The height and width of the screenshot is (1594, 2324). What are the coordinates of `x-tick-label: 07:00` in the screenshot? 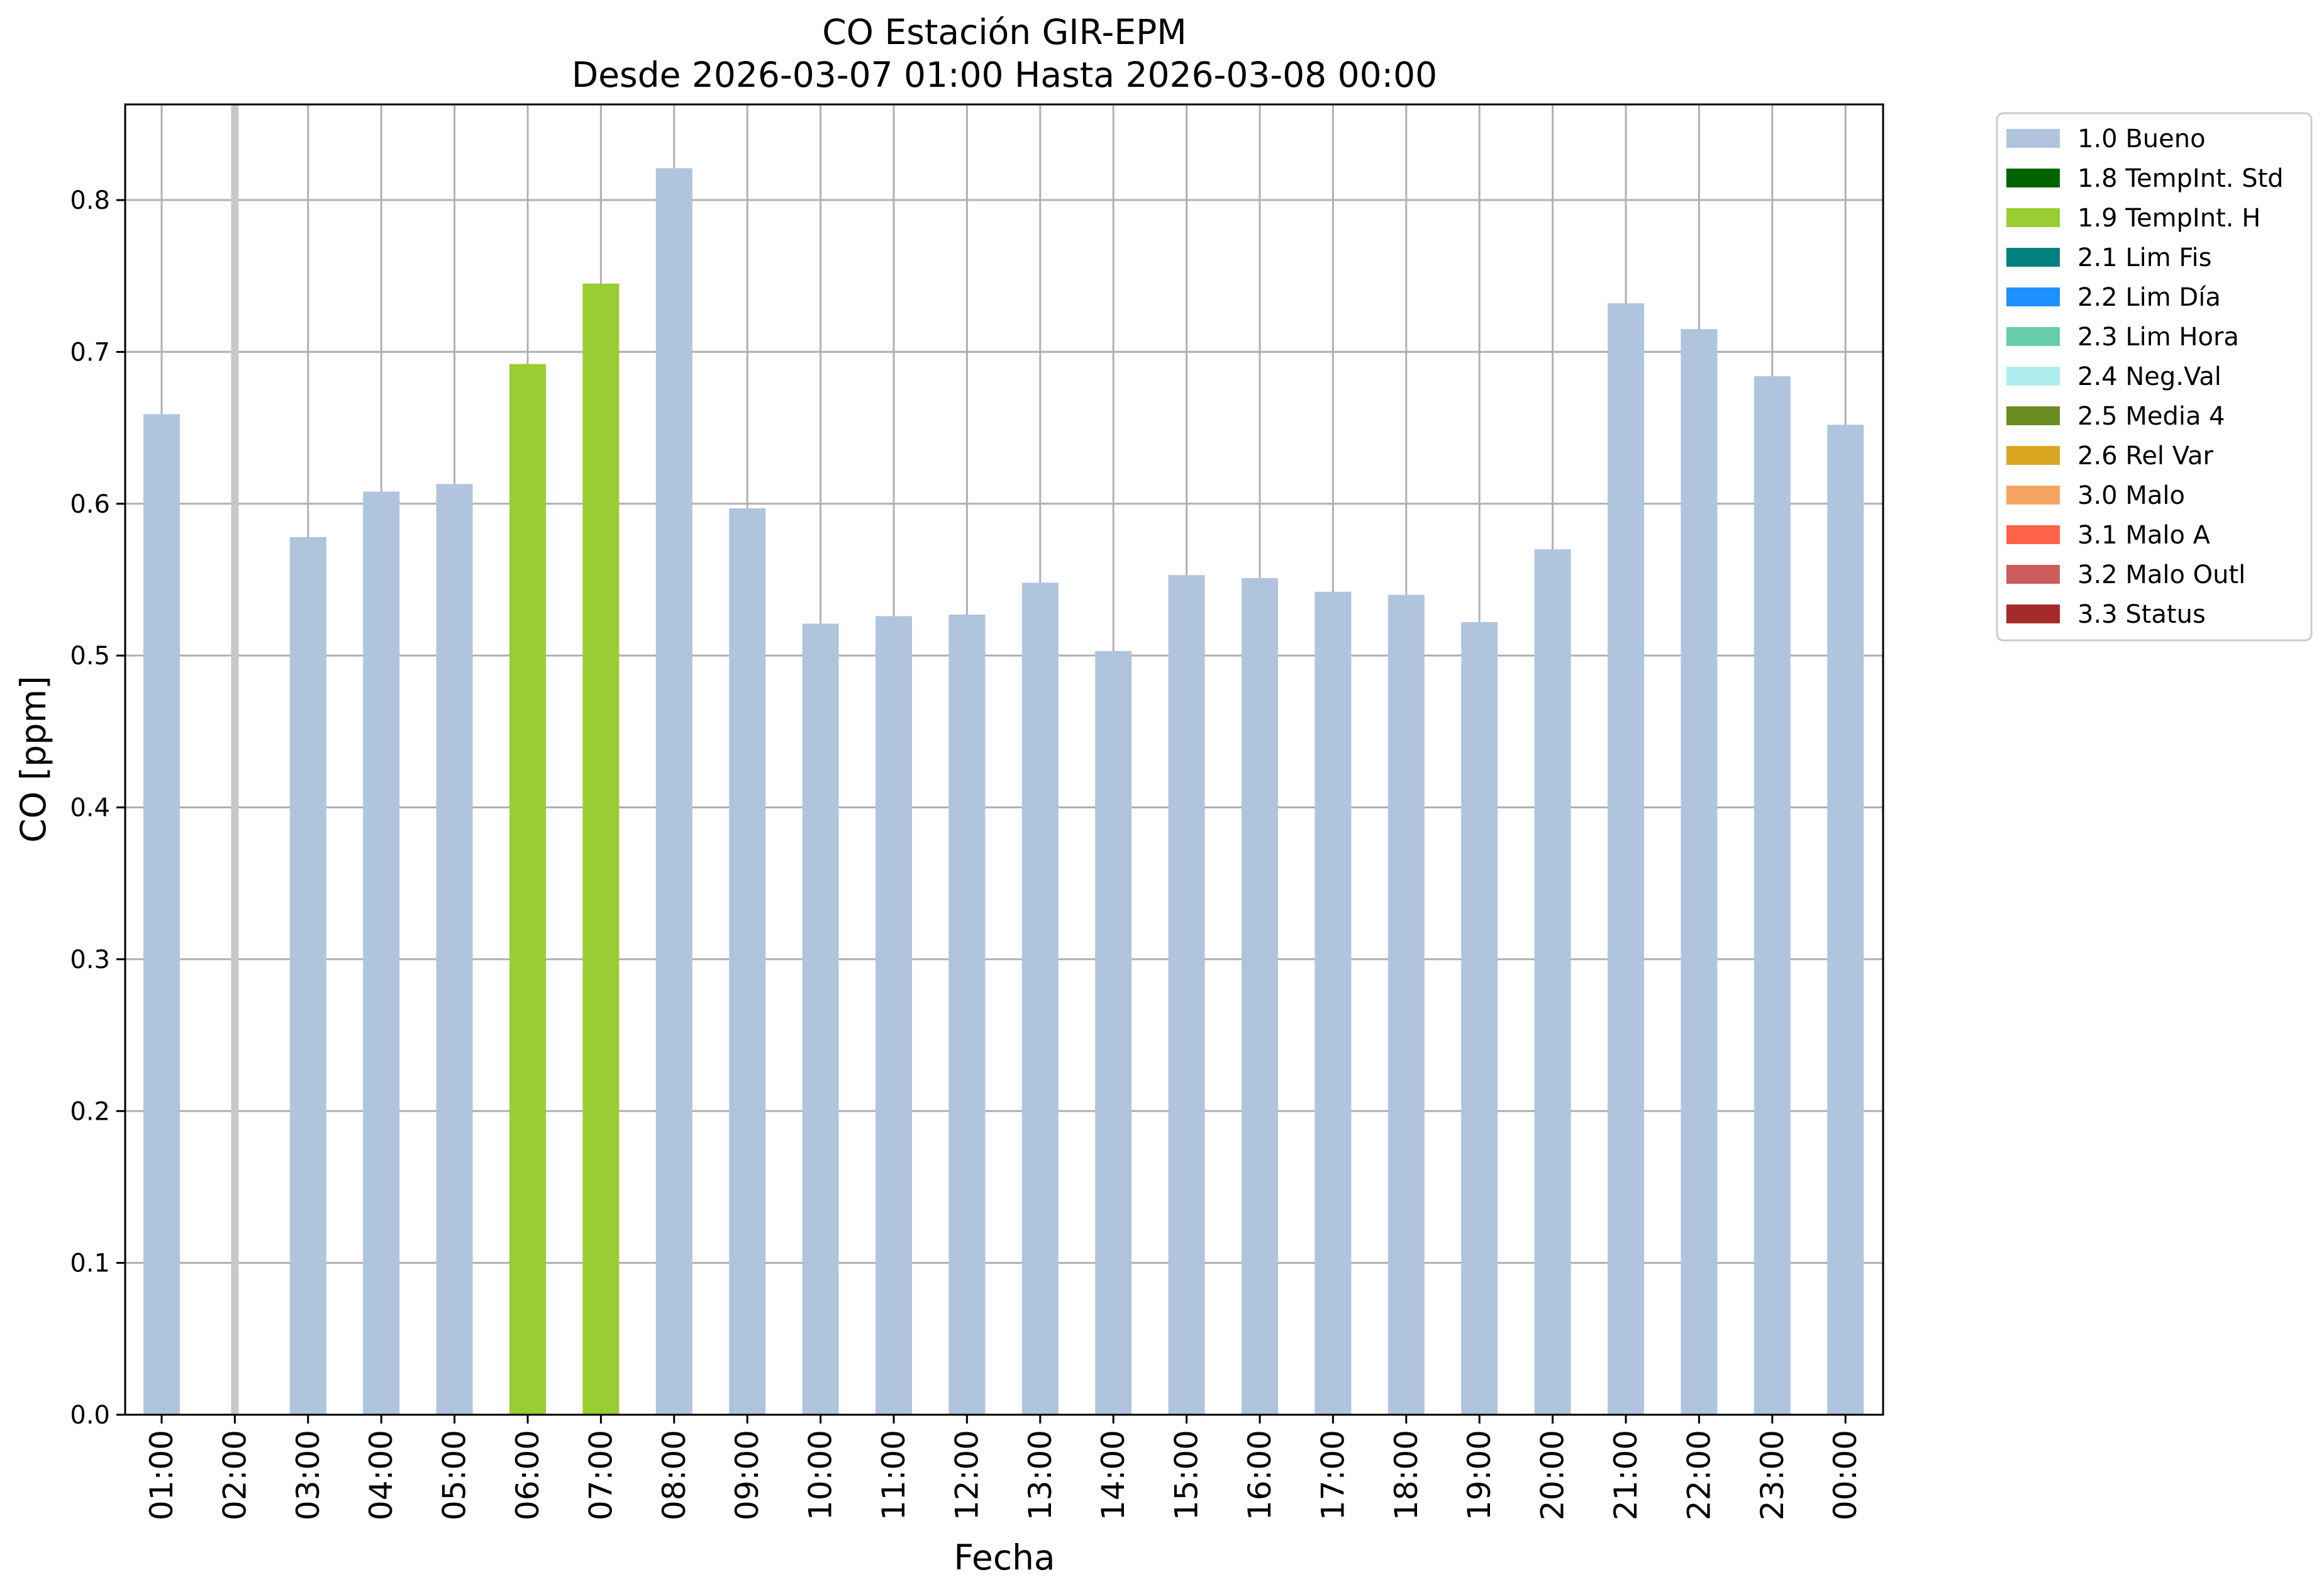 It's located at (600, 1475).